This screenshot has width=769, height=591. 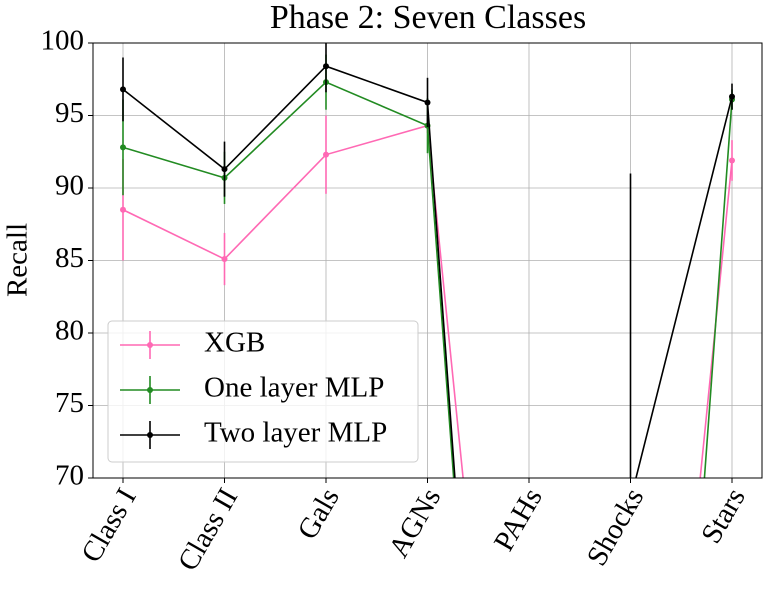 I want to click on x-tick-label: PAHs, so click(x=518, y=520).